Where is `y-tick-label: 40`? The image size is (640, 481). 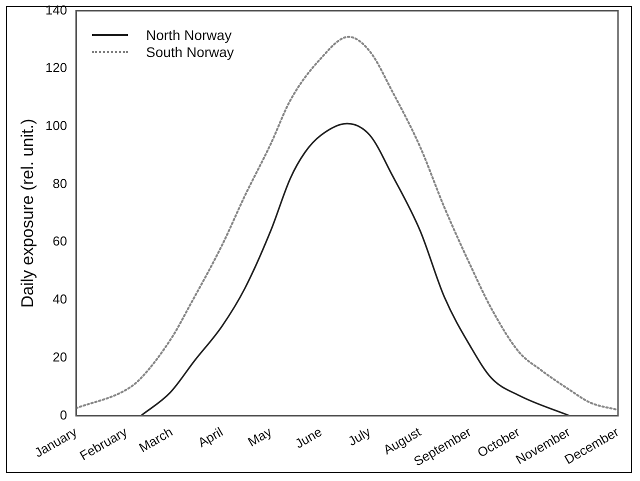
y-tick-label: 40 is located at coordinates (60, 299).